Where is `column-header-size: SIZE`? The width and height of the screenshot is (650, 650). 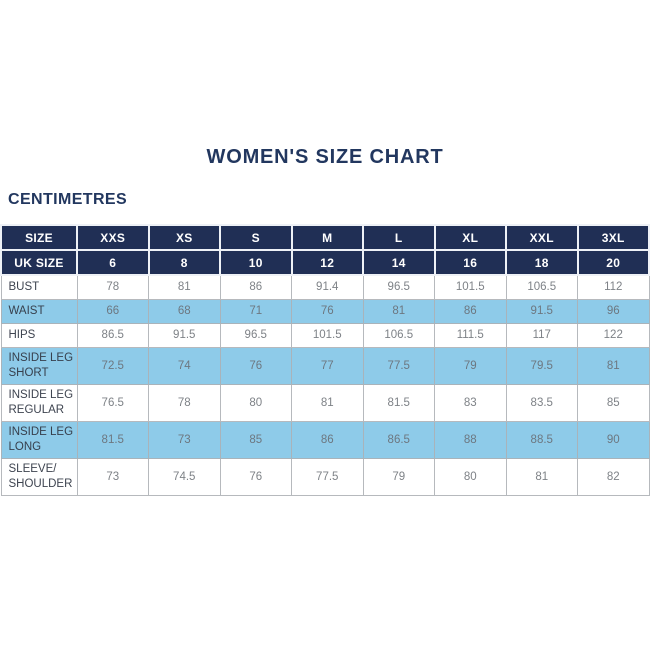
column-header-size: SIZE is located at coordinates (39, 237).